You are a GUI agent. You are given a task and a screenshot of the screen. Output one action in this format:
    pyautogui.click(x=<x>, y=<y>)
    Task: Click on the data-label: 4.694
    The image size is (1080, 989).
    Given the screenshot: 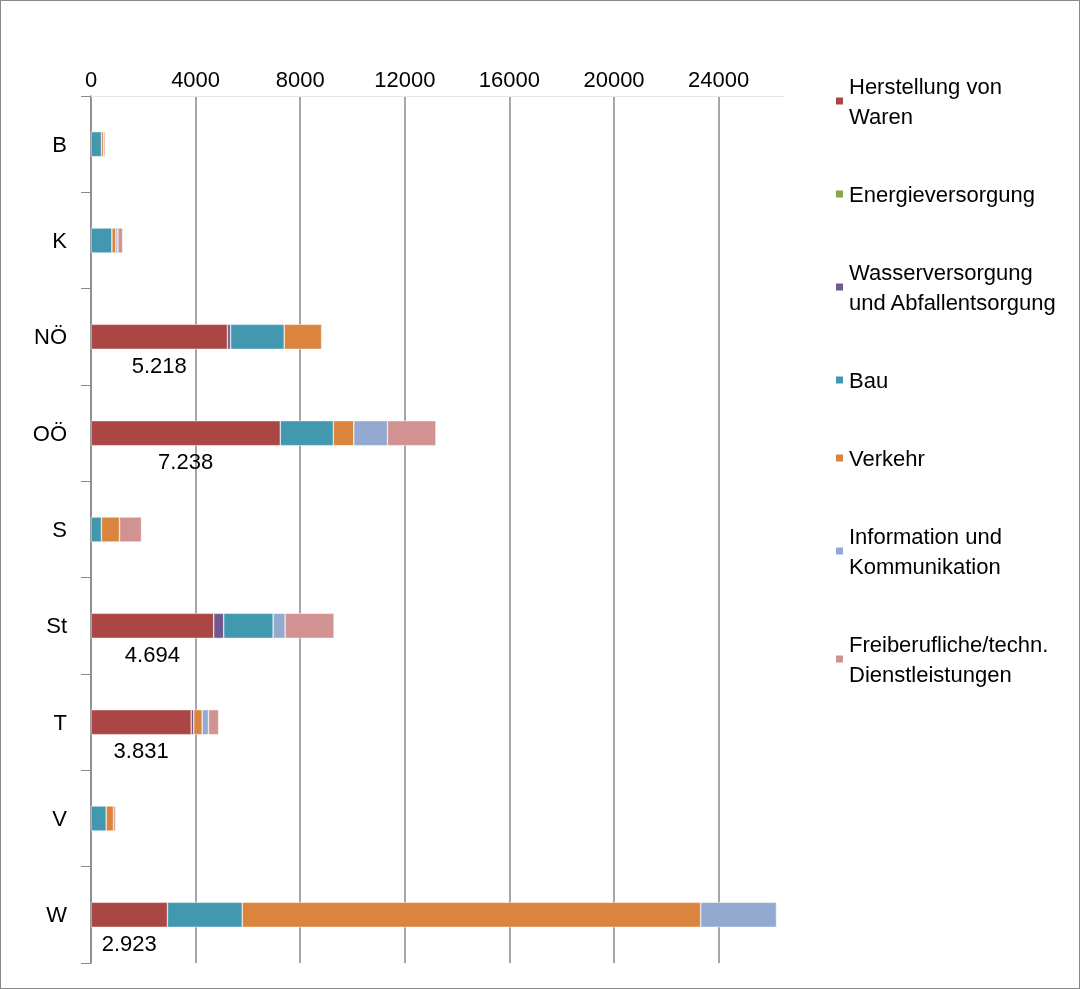 What is the action you would take?
    pyautogui.click(x=152, y=654)
    